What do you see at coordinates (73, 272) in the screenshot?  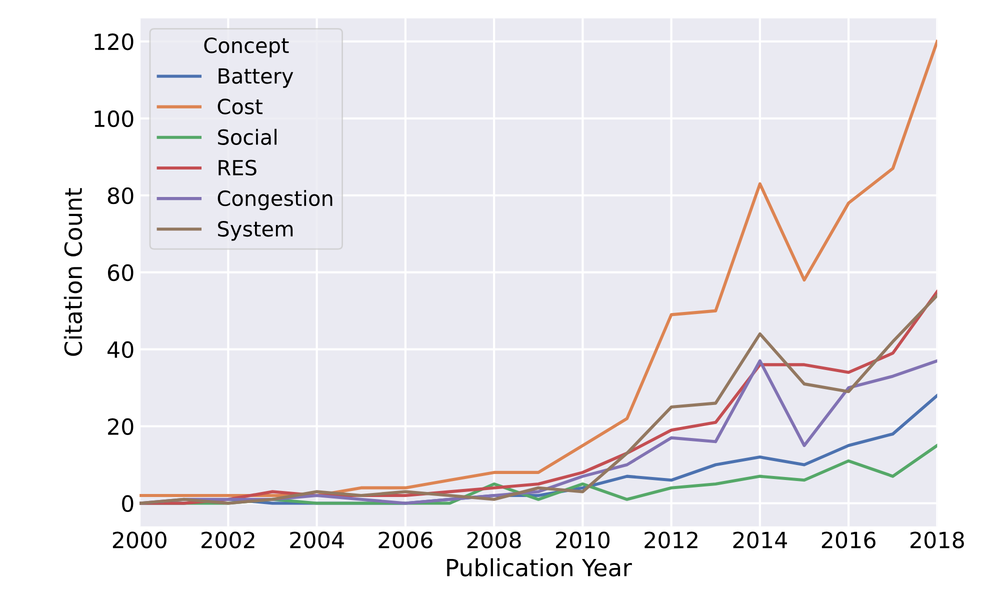 I see `y-axis-title: Citation Count` at bounding box center [73, 272].